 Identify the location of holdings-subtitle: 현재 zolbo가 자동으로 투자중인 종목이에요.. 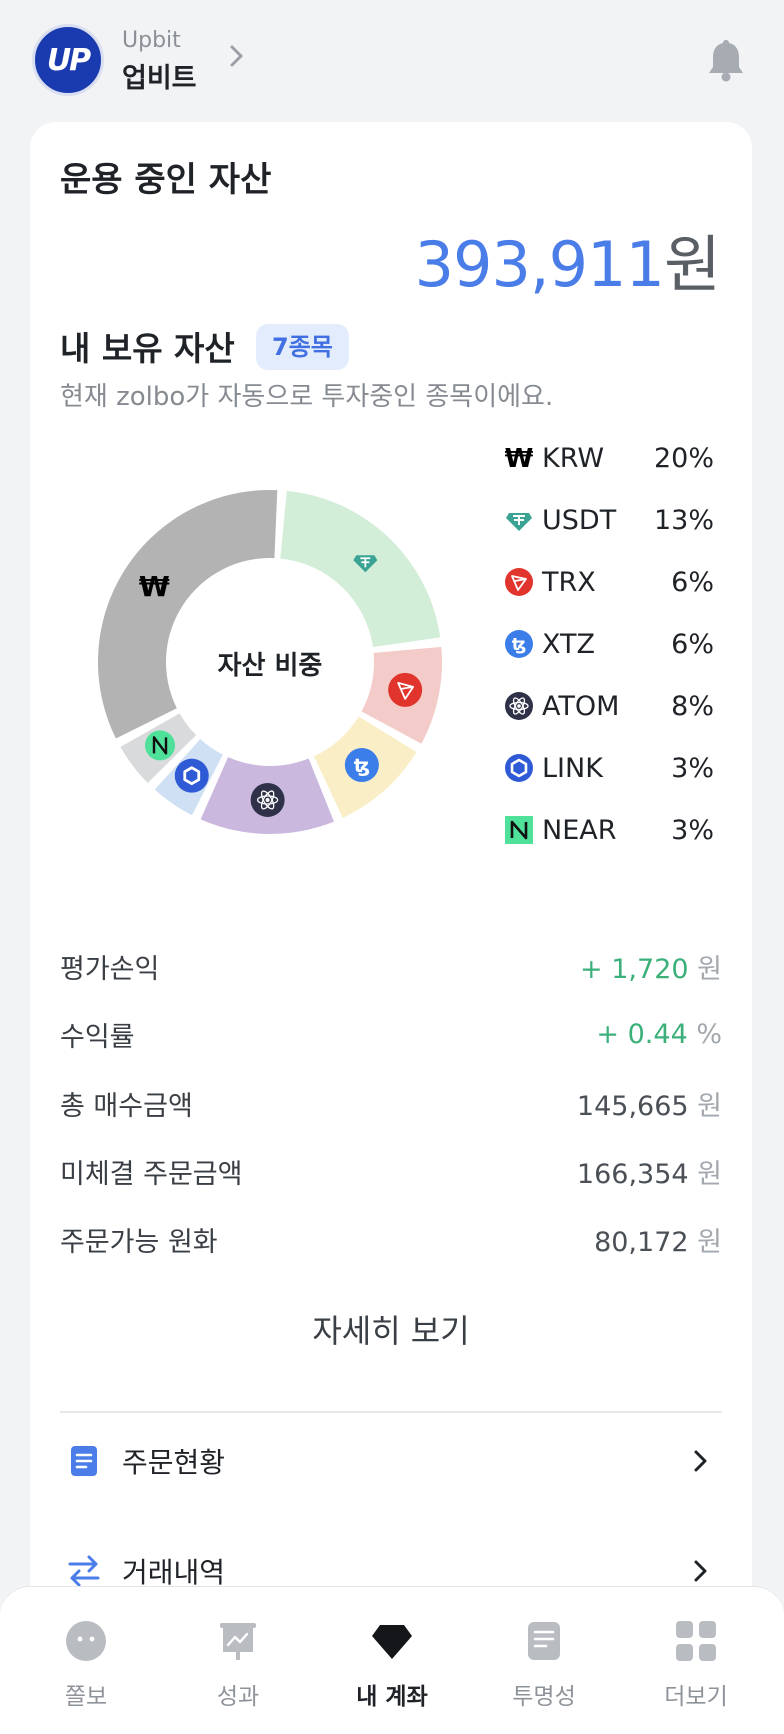
(307, 397).